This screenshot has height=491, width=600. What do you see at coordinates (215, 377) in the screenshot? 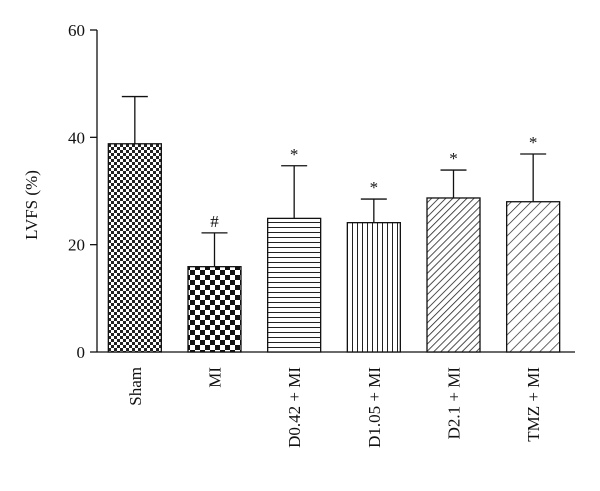
I see `x-tick-label-1: MI` at bounding box center [215, 377].